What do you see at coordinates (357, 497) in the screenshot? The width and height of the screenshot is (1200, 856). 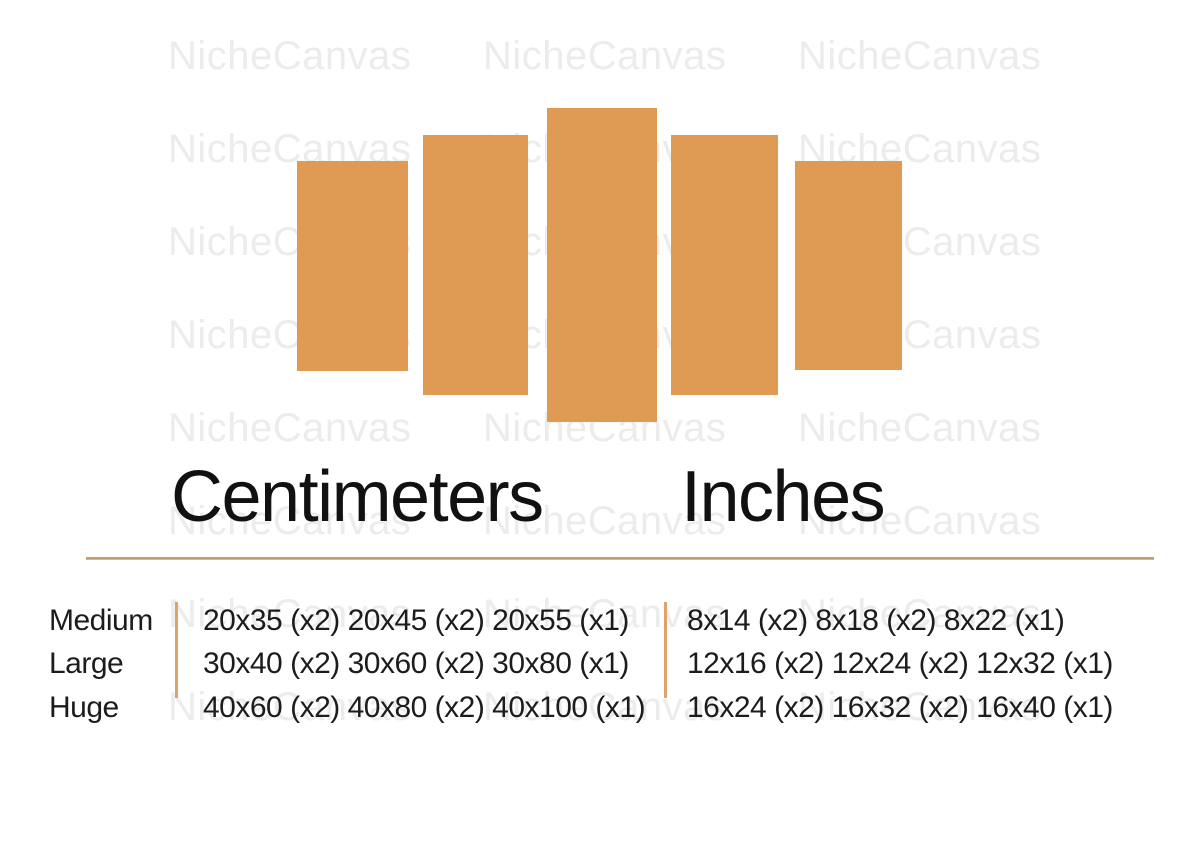 I see `centimeters-heading: Centimeters` at bounding box center [357, 497].